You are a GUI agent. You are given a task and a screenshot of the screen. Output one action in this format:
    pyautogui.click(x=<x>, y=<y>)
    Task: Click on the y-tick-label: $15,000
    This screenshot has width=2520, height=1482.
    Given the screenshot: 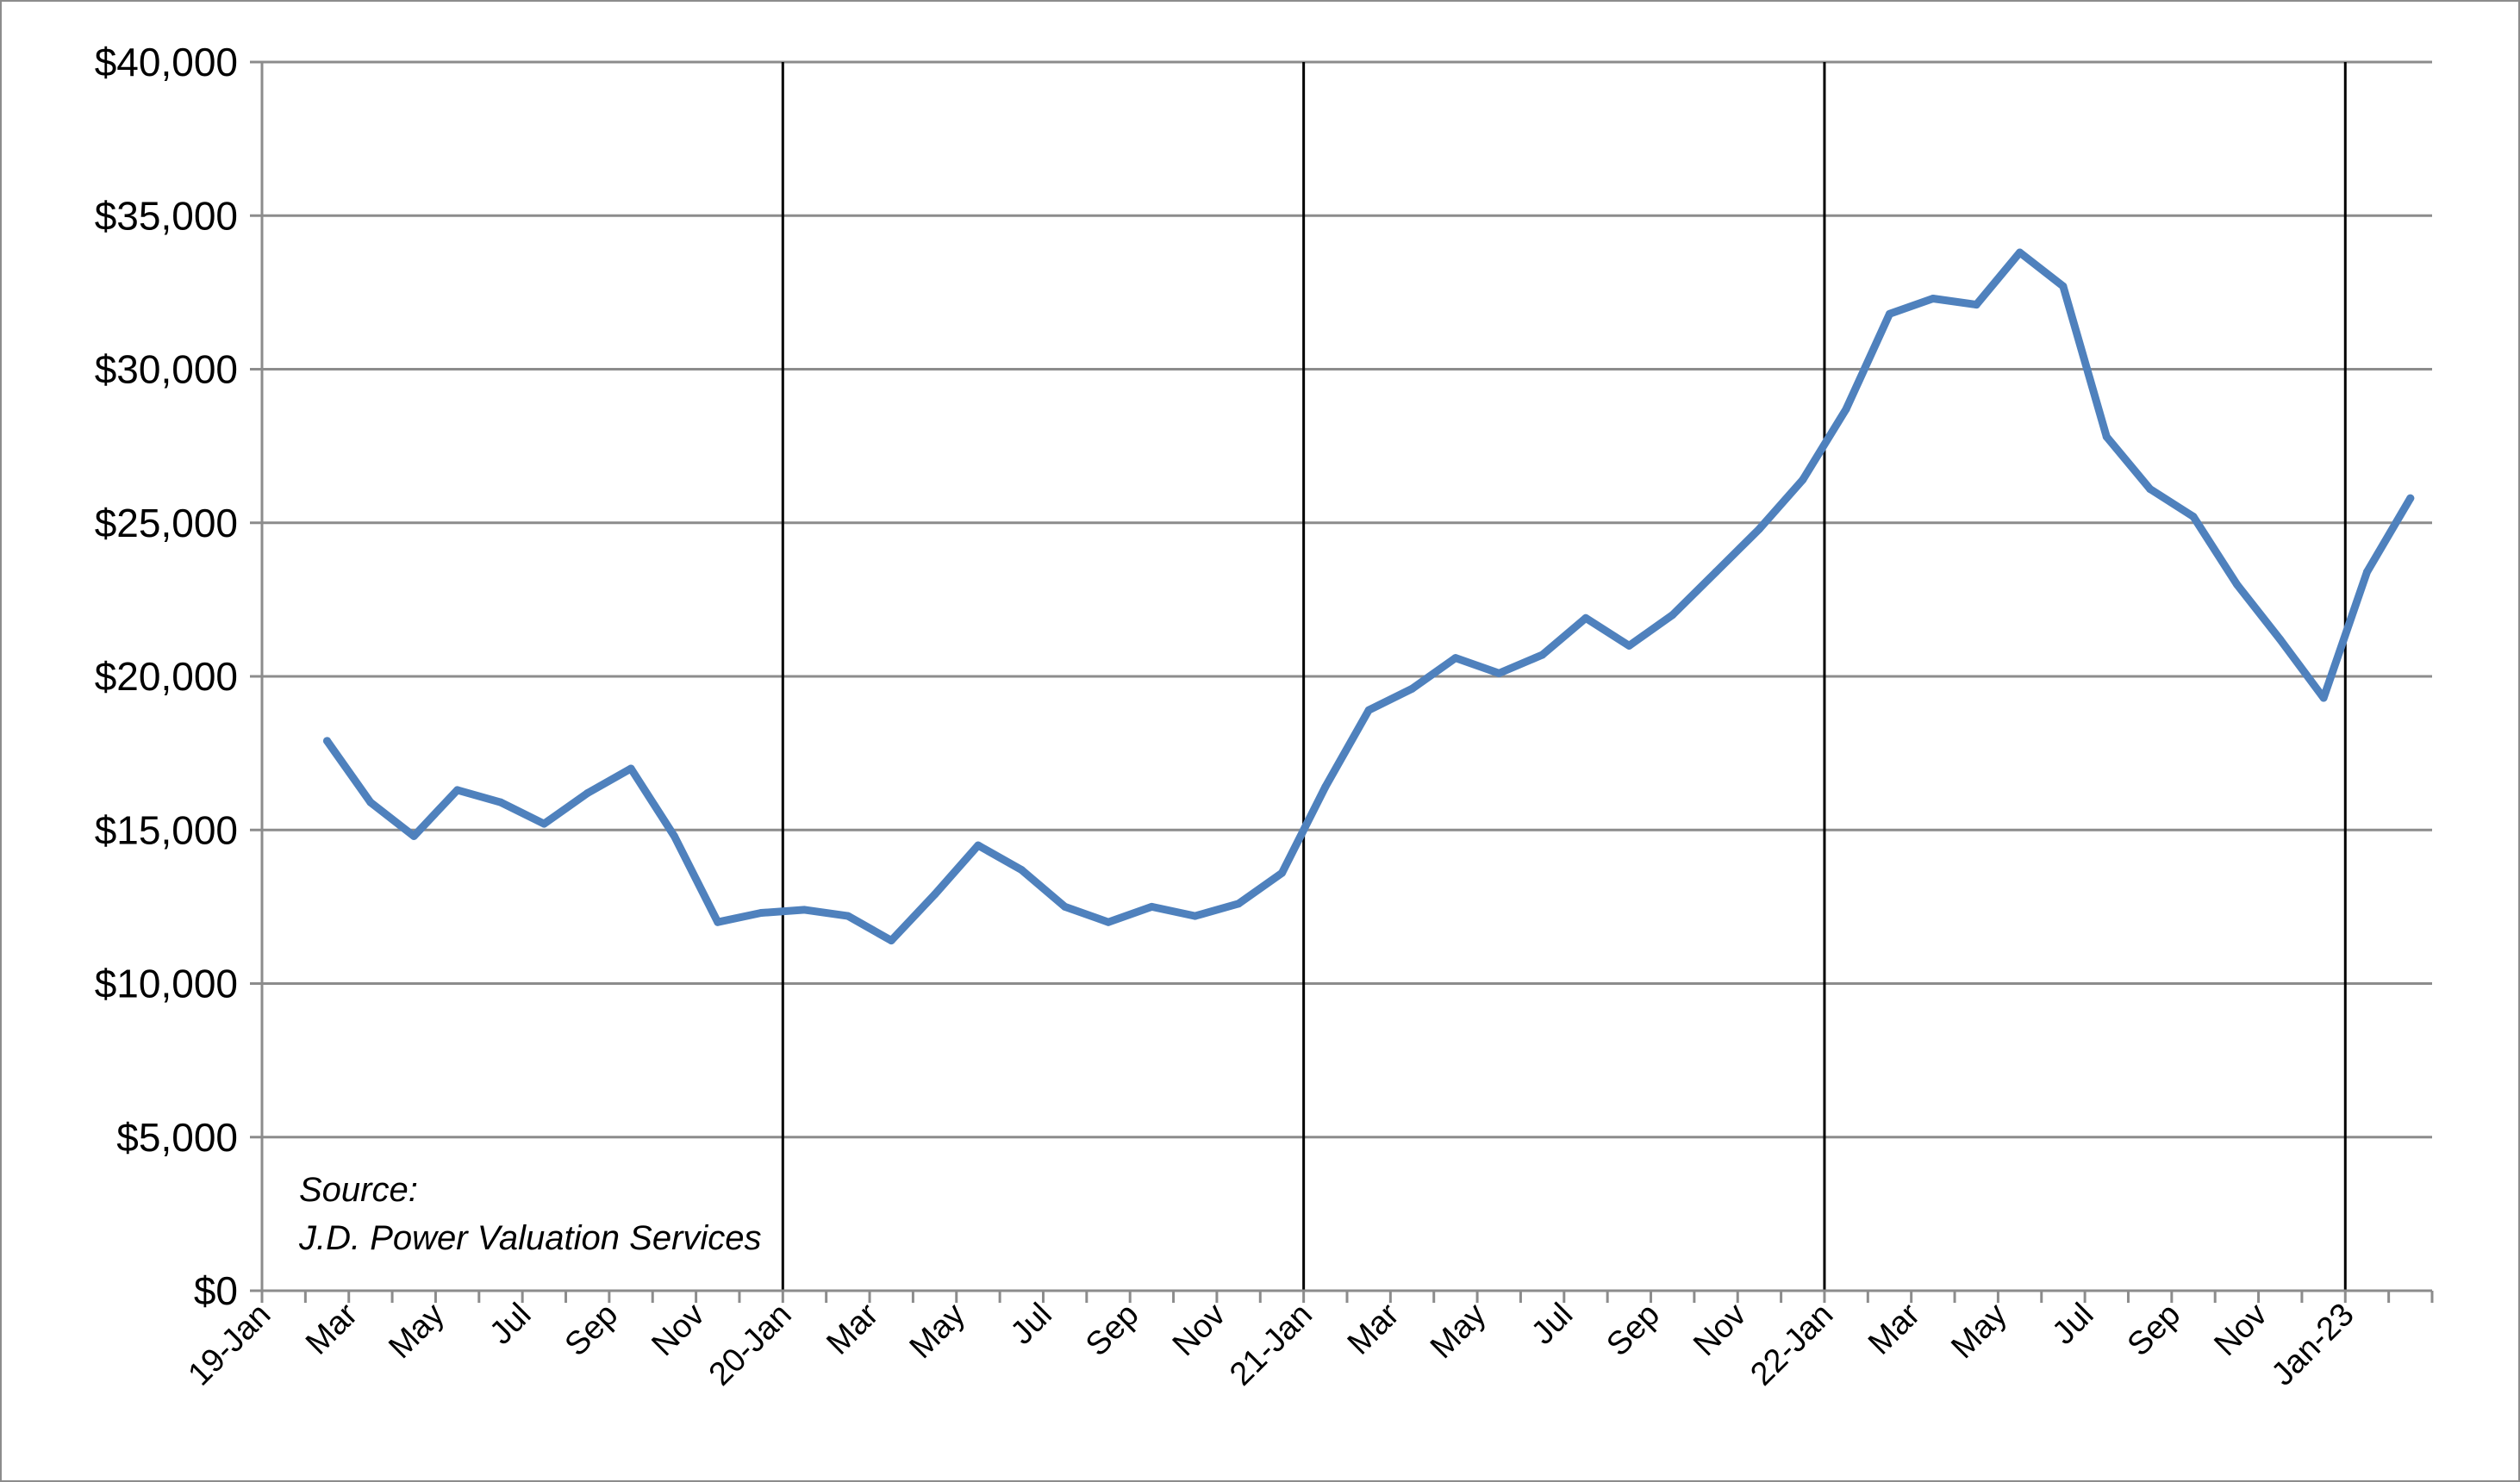 What is the action you would take?
    pyautogui.click(x=166, y=830)
    